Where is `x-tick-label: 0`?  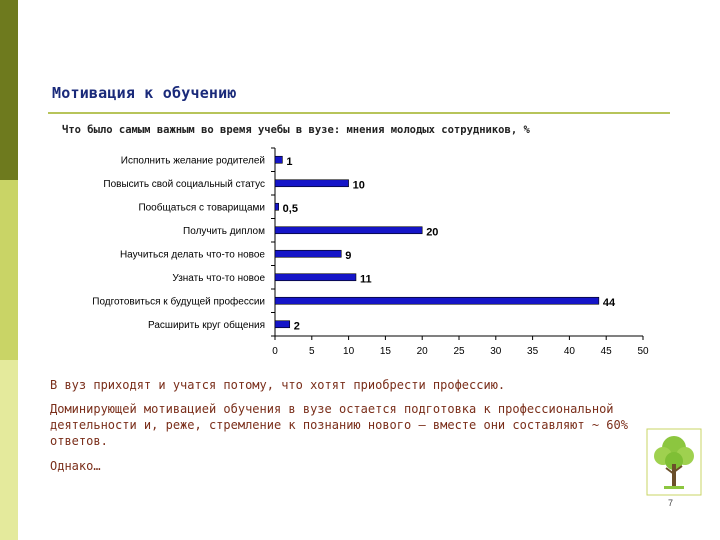 x-tick-label: 0 is located at coordinates (275, 351).